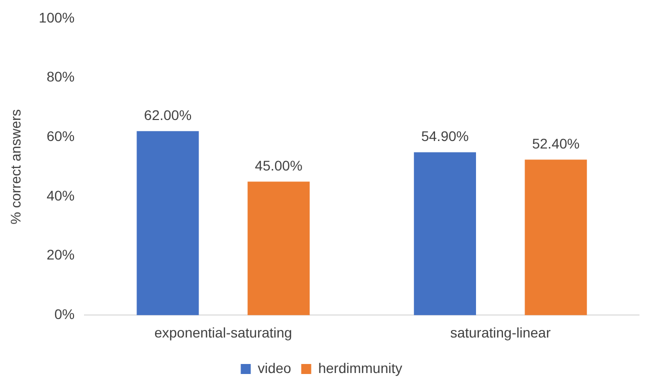 The width and height of the screenshot is (649, 386). I want to click on y-tick-label: 20%, so click(60, 254).